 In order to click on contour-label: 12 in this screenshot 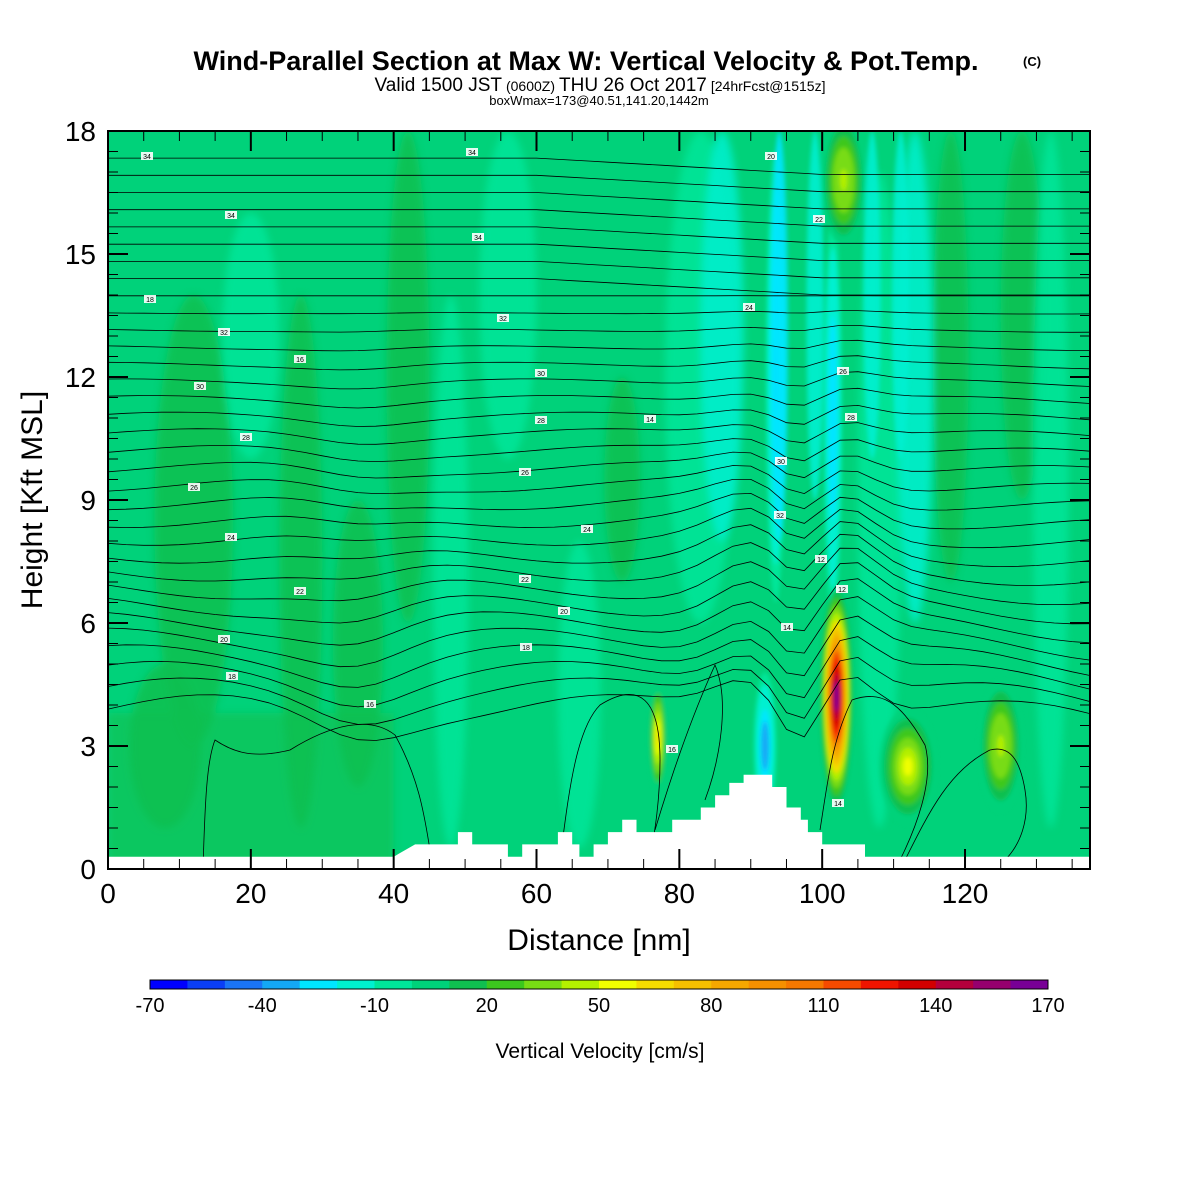, I will do `click(821, 560)`.